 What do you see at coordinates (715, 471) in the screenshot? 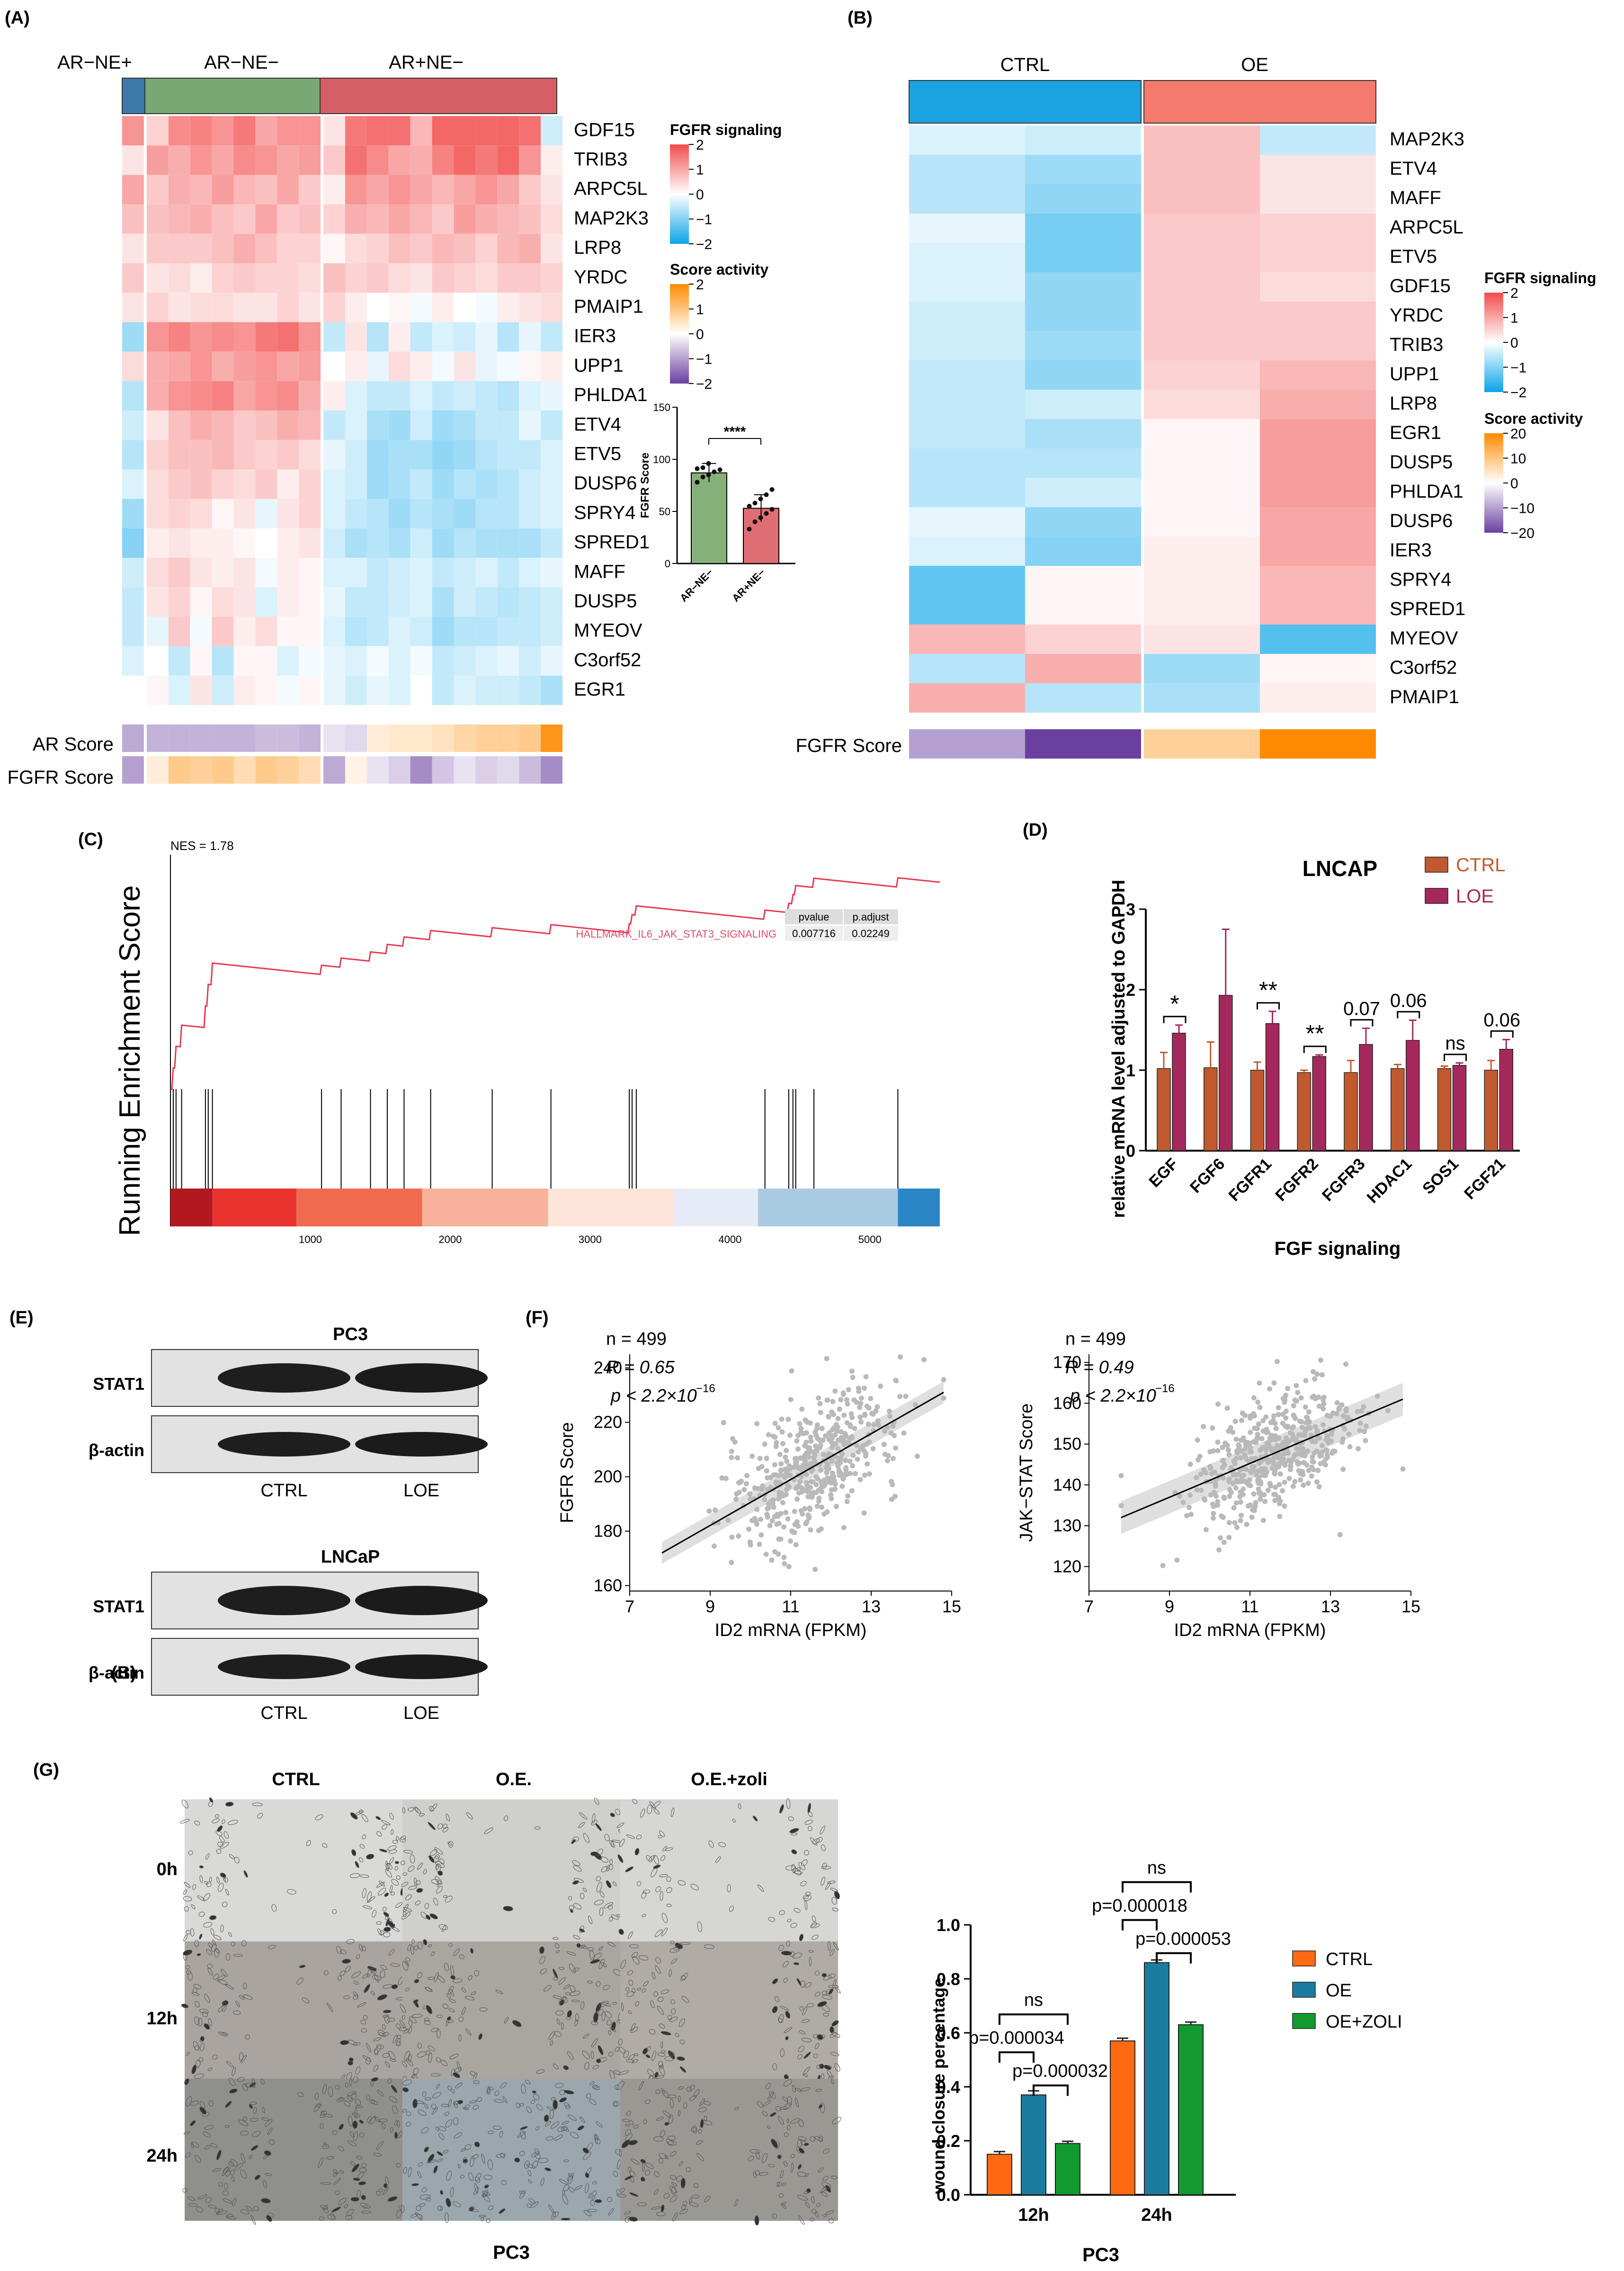
I see `inset-point` at bounding box center [715, 471].